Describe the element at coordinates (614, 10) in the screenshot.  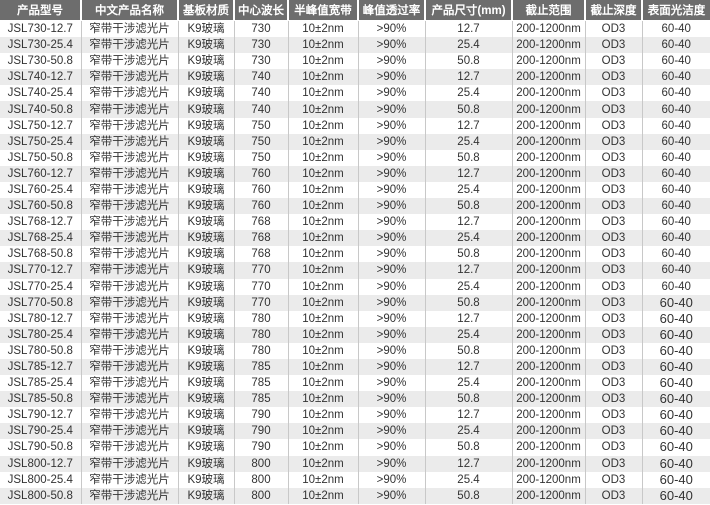
I see `header-blocking-depth: 截止深度` at that location.